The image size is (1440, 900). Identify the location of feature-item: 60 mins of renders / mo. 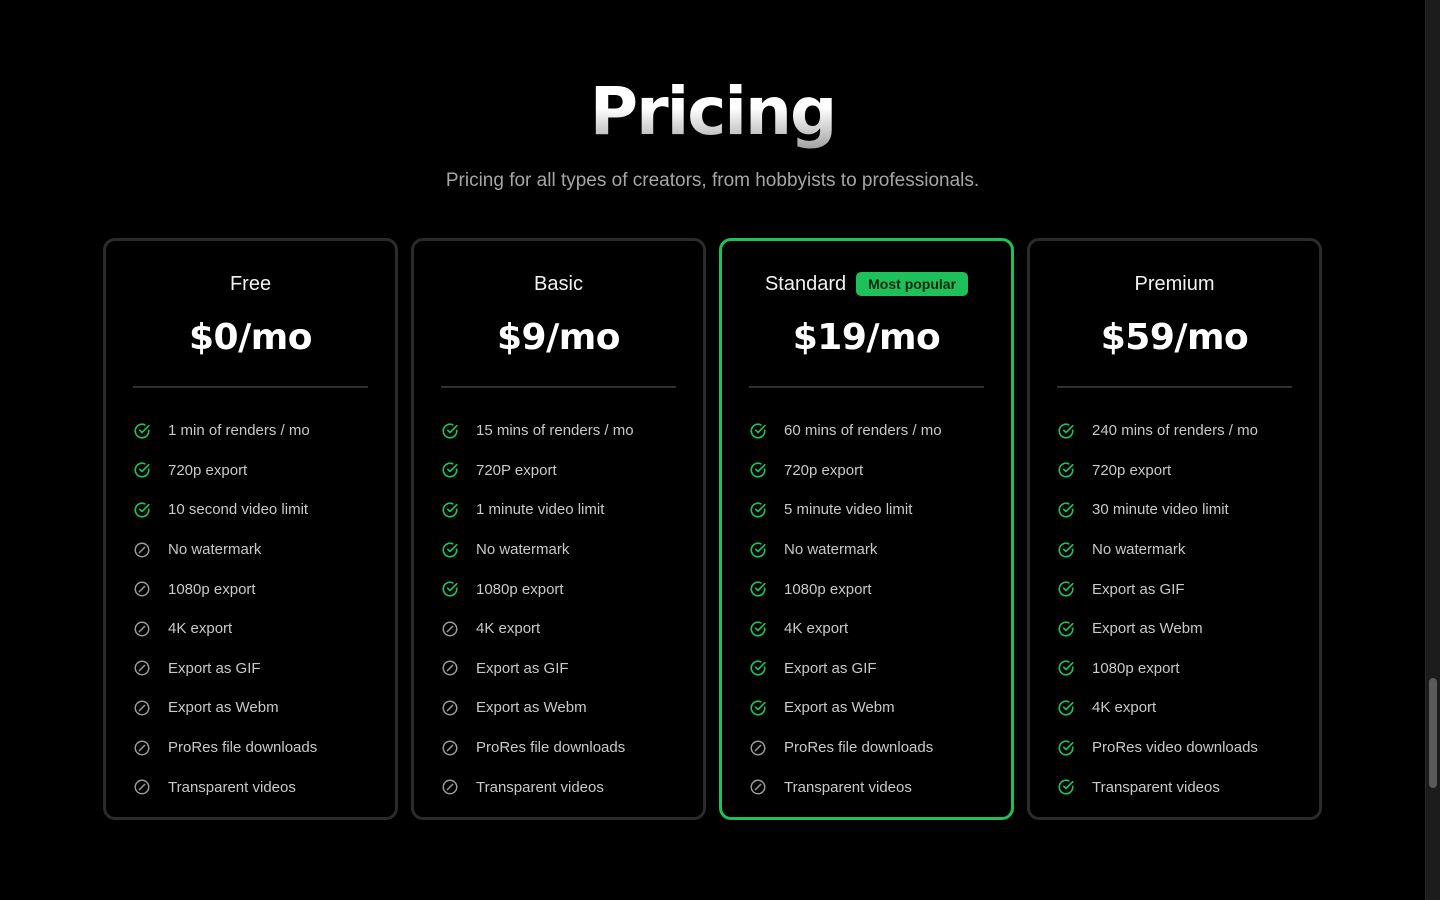
(875, 431).